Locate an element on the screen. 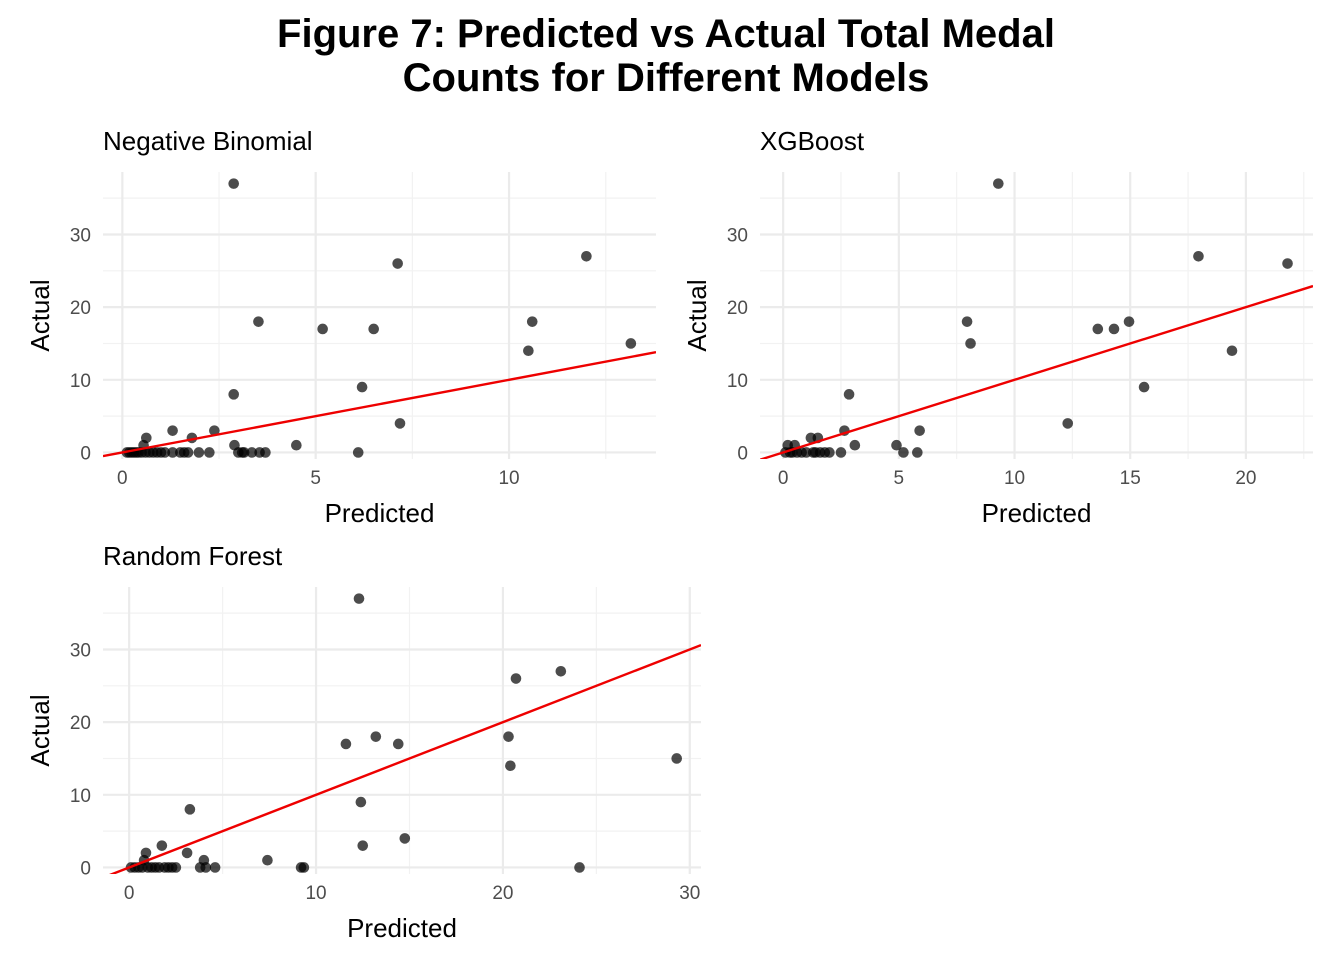 This screenshot has width=1344, height=960. x-tick-label: 30 is located at coordinates (689, 893).